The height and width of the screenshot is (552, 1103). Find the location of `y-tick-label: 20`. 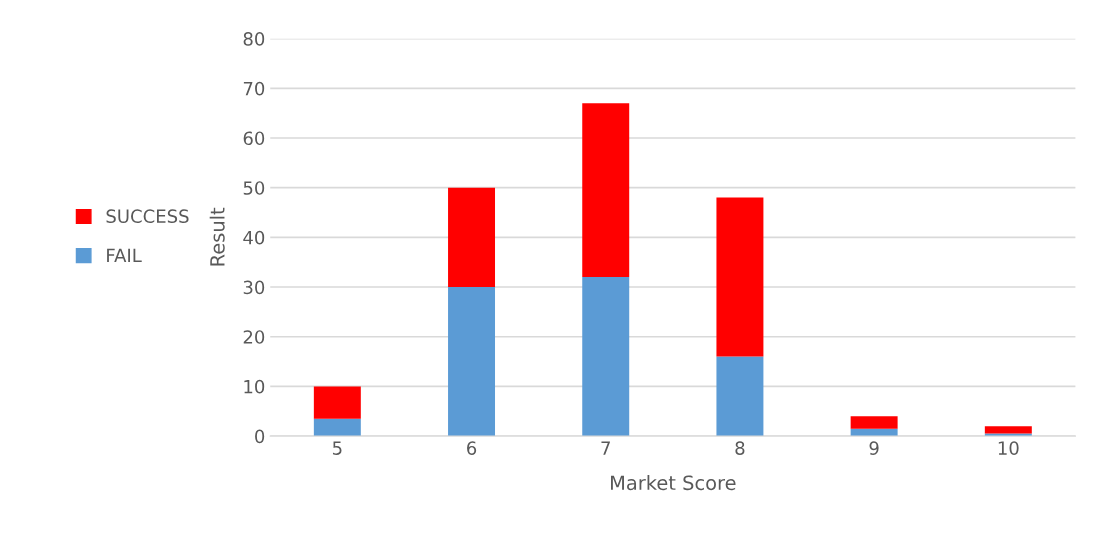

y-tick-label: 20 is located at coordinates (254, 337).